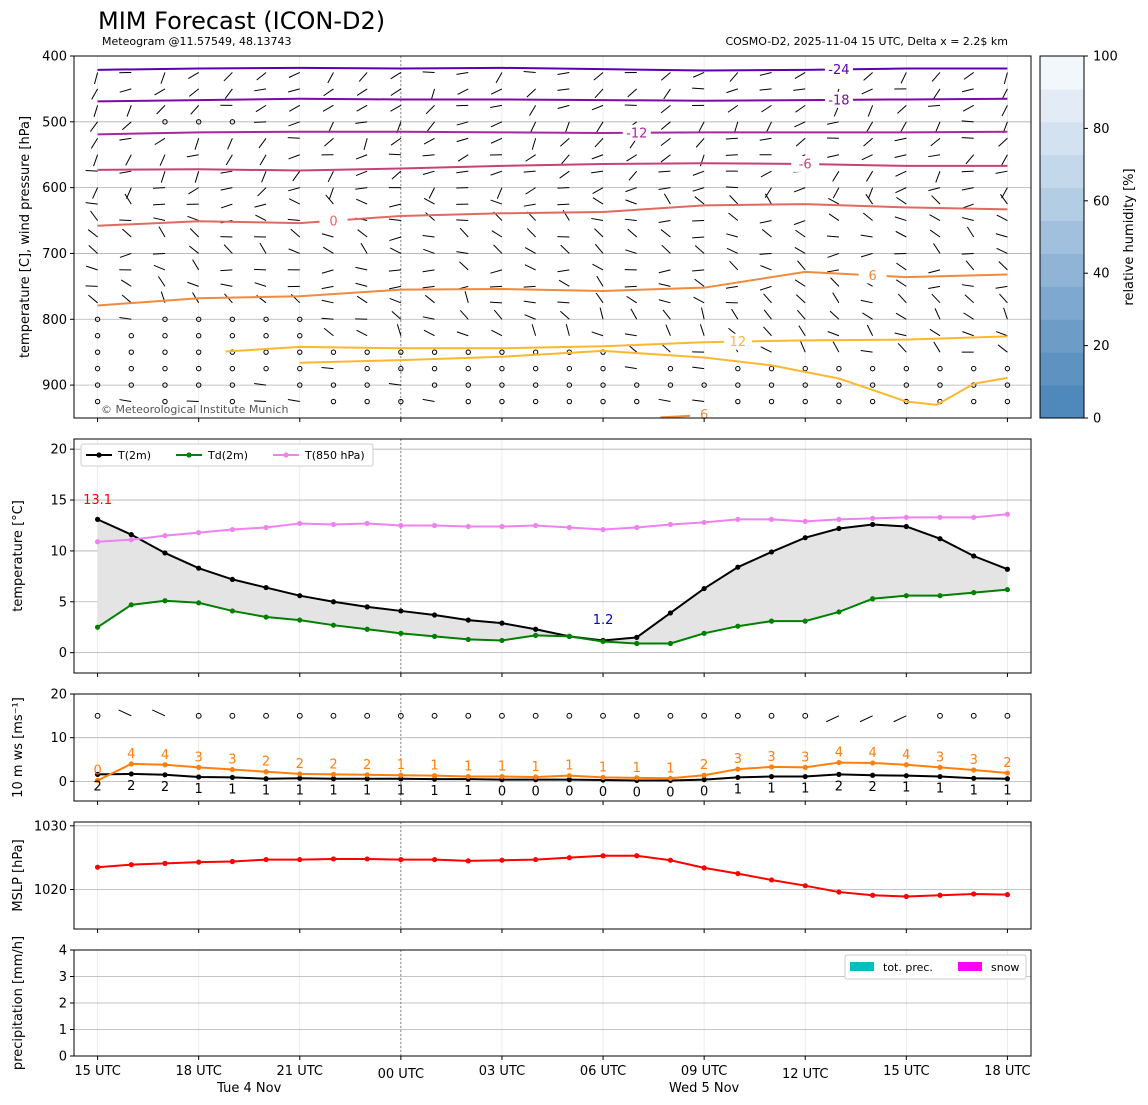 This screenshot has width=1148, height=1105. I want to click on surface-wind-barb, so click(900, 719).